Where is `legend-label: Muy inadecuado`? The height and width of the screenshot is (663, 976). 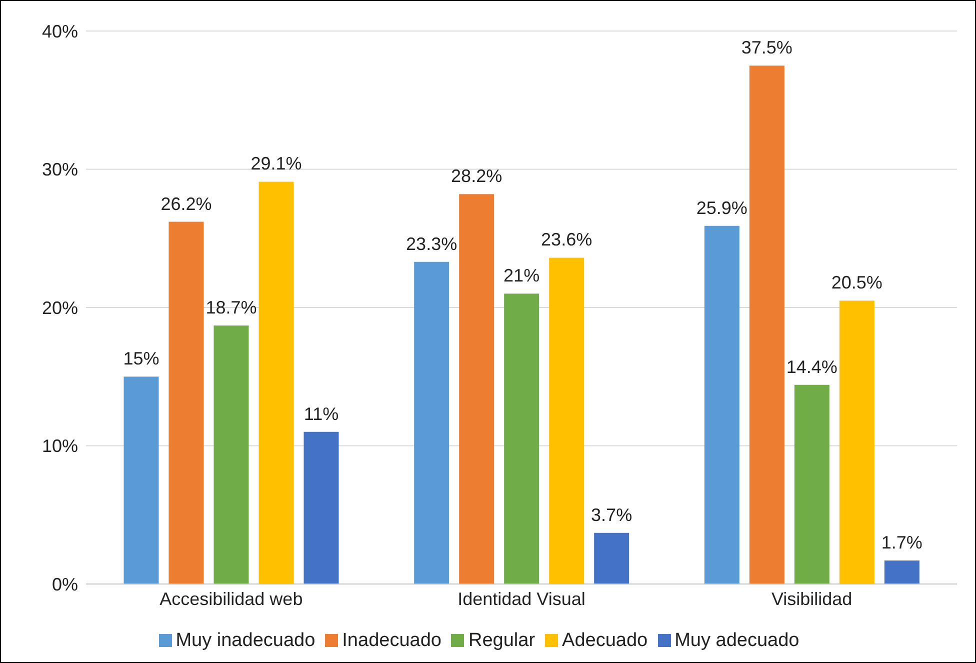
legend-label: Muy inadecuado is located at coordinates (246, 640).